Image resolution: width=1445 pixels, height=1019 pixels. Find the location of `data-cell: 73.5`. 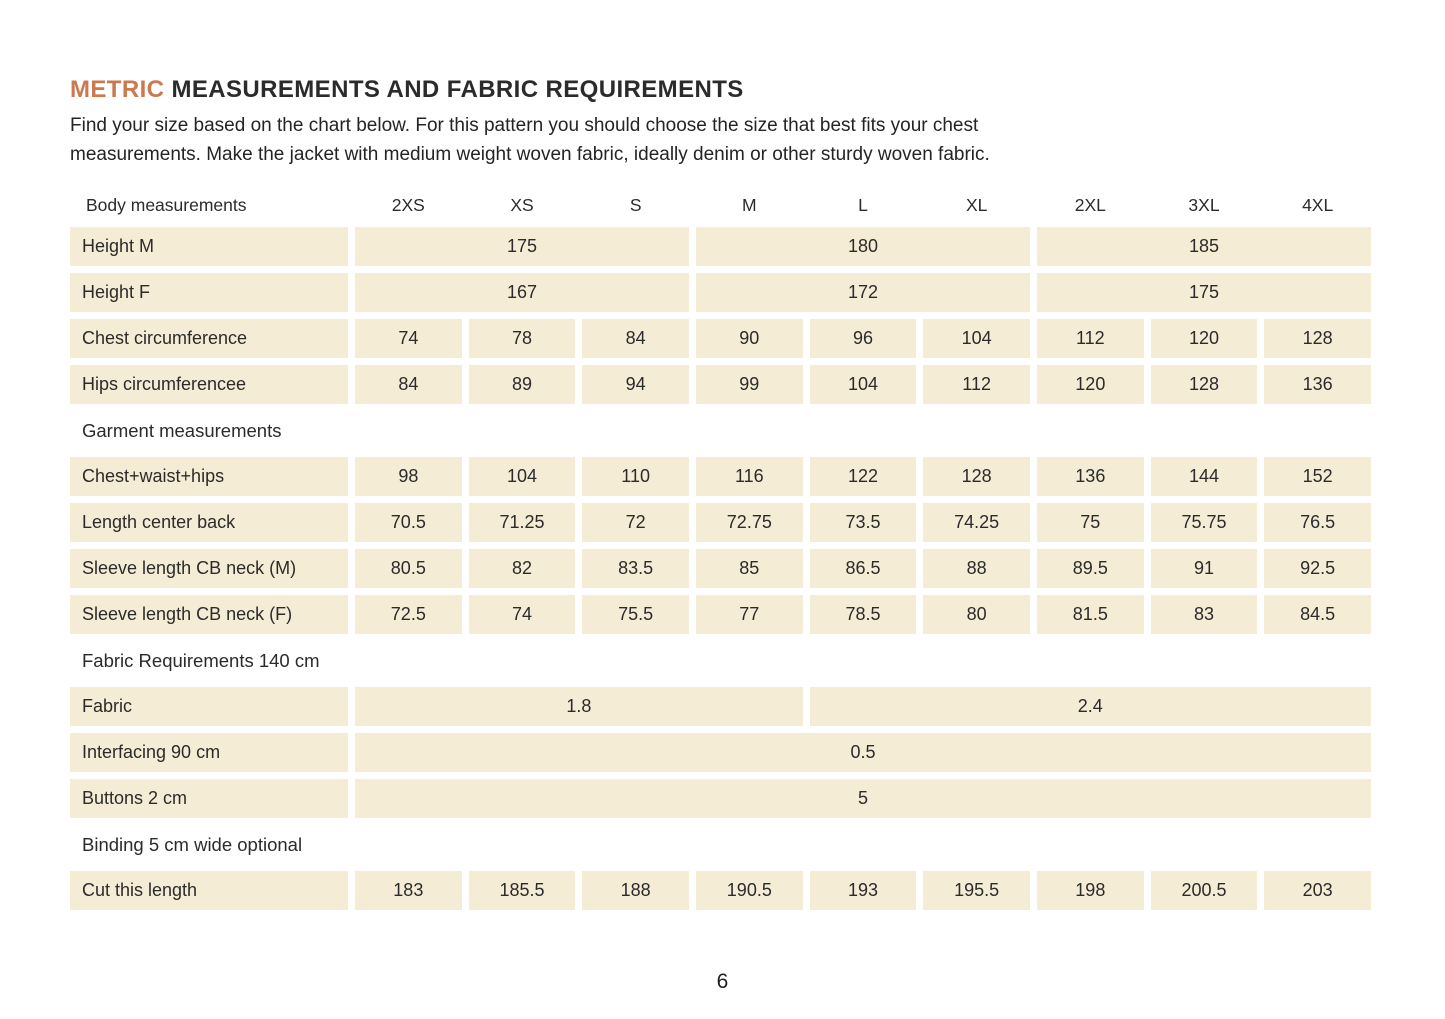

data-cell: 73.5 is located at coordinates (863, 522).